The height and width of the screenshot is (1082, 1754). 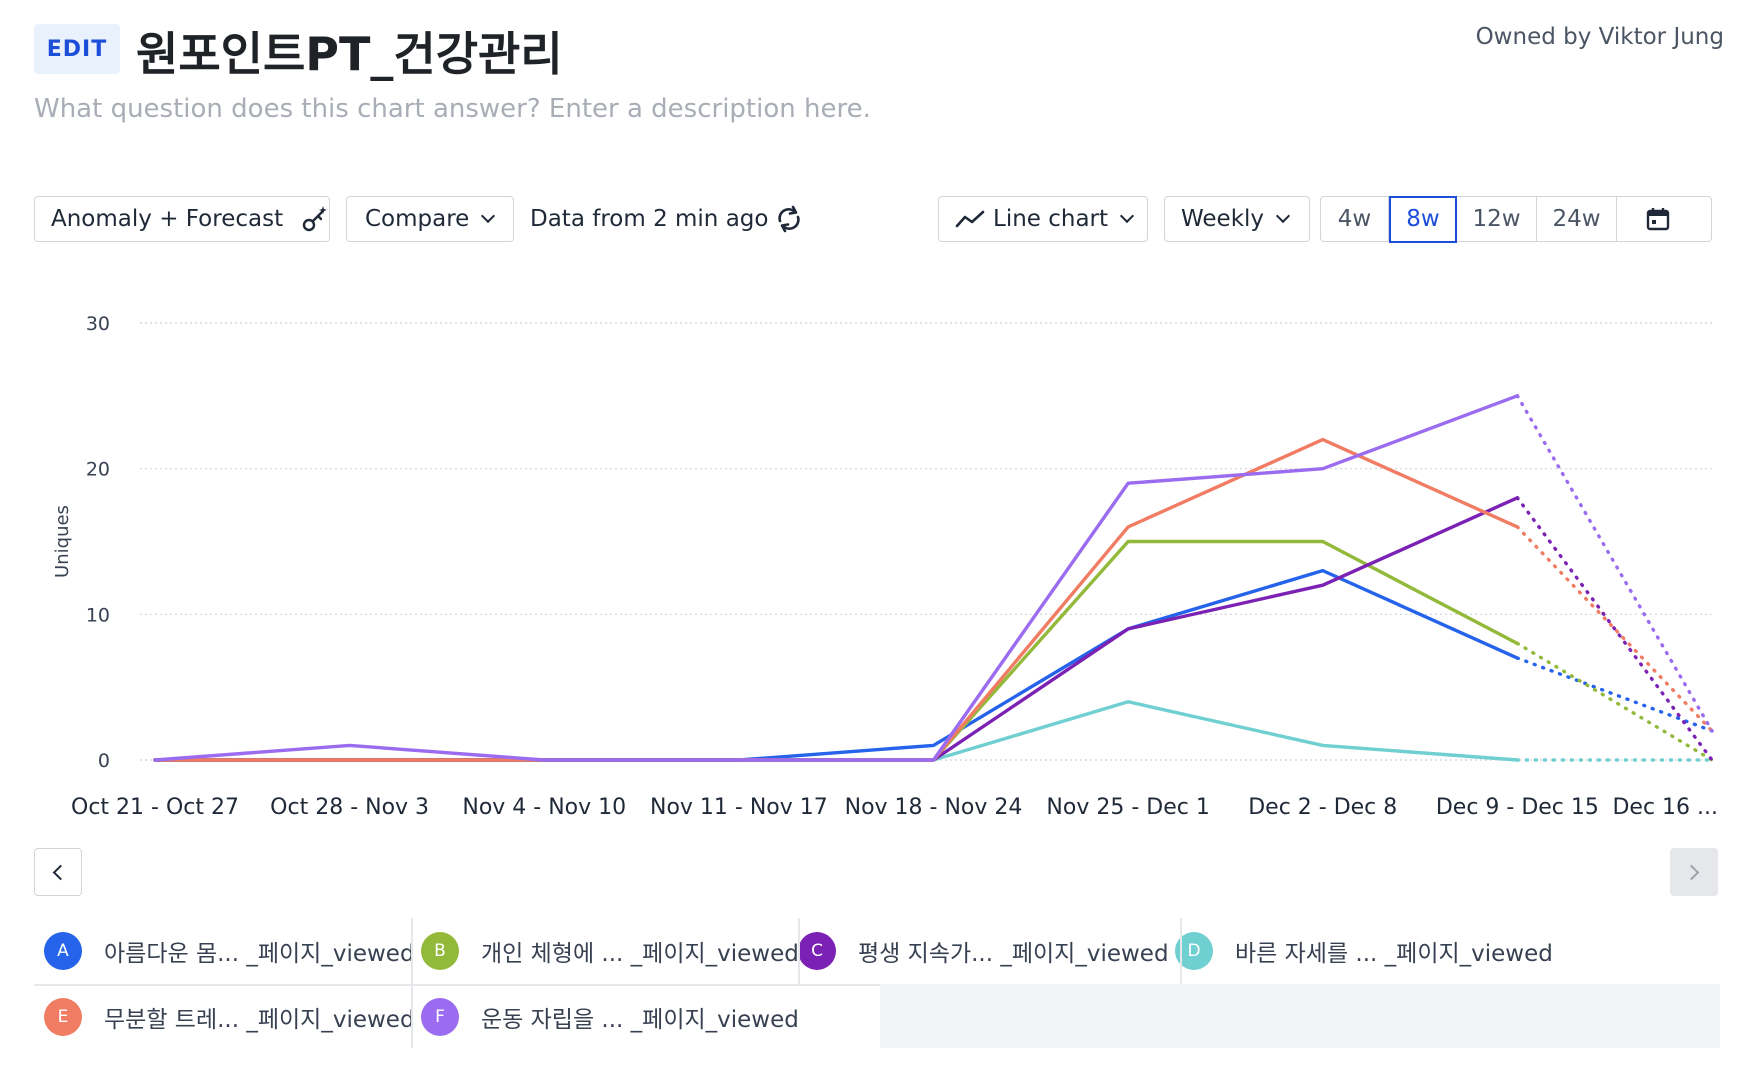 What do you see at coordinates (836, 665) in the screenshot?
I see `series-line` at bounding box center [836, 665].